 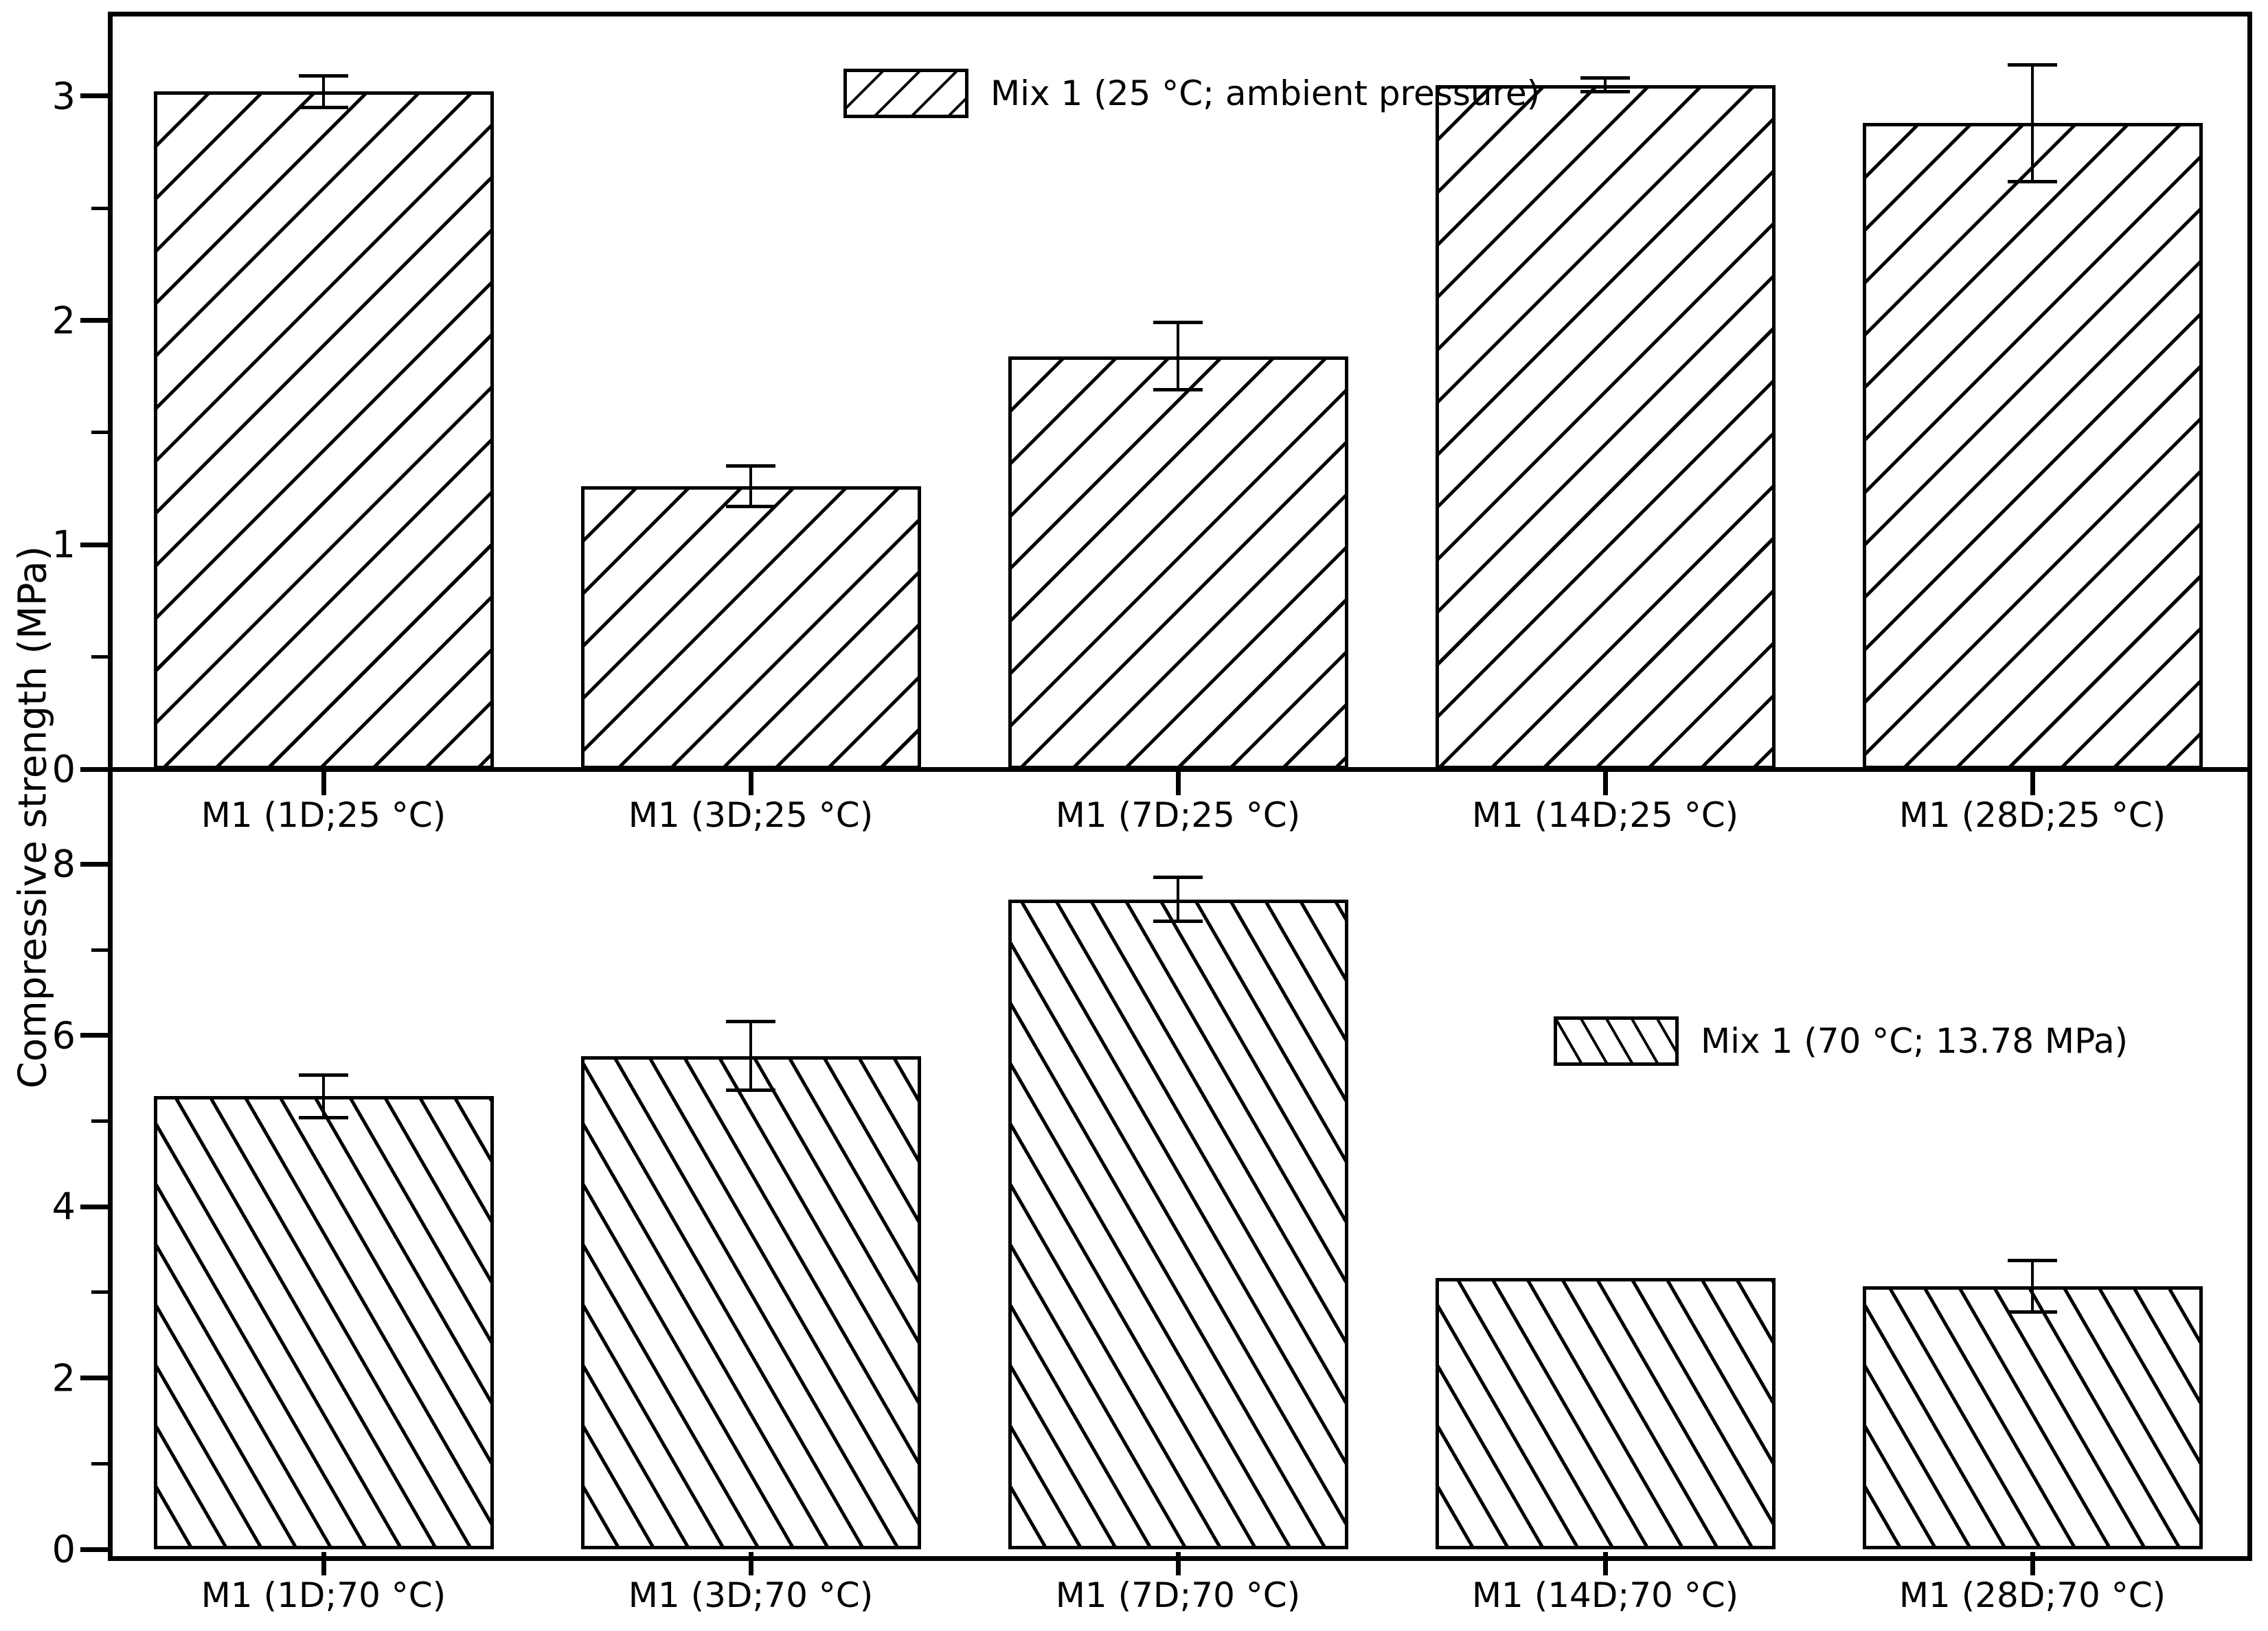 I want to click on x-category-label: M1 (7D;70 °C), so click(x=1178, y=1595).